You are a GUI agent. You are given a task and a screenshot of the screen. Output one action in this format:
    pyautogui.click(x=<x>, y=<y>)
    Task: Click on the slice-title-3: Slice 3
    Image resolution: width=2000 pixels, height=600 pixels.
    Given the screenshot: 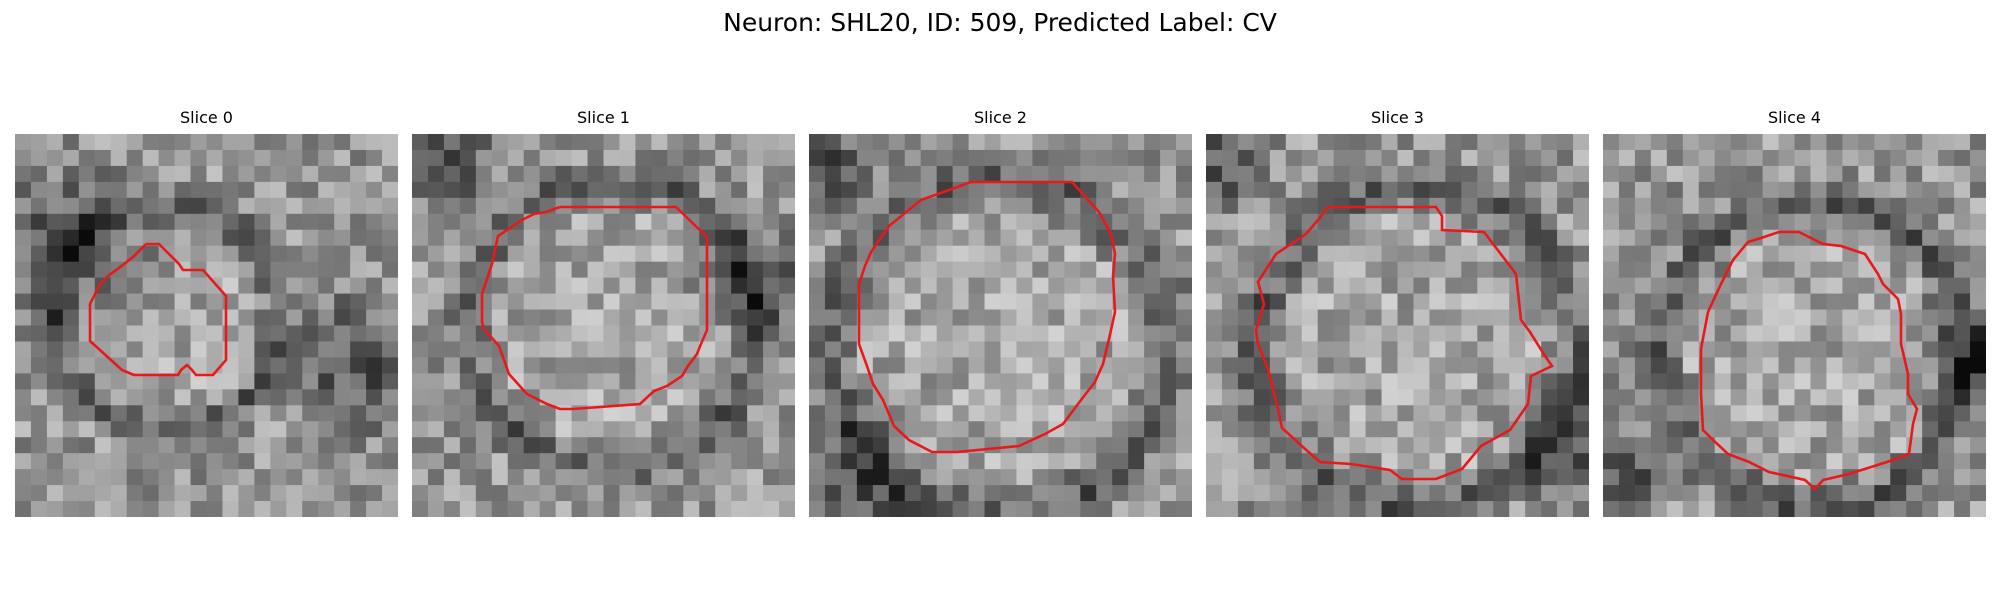 What is the action you would take?
    pyautogui.click(x=1397, y=117)
    